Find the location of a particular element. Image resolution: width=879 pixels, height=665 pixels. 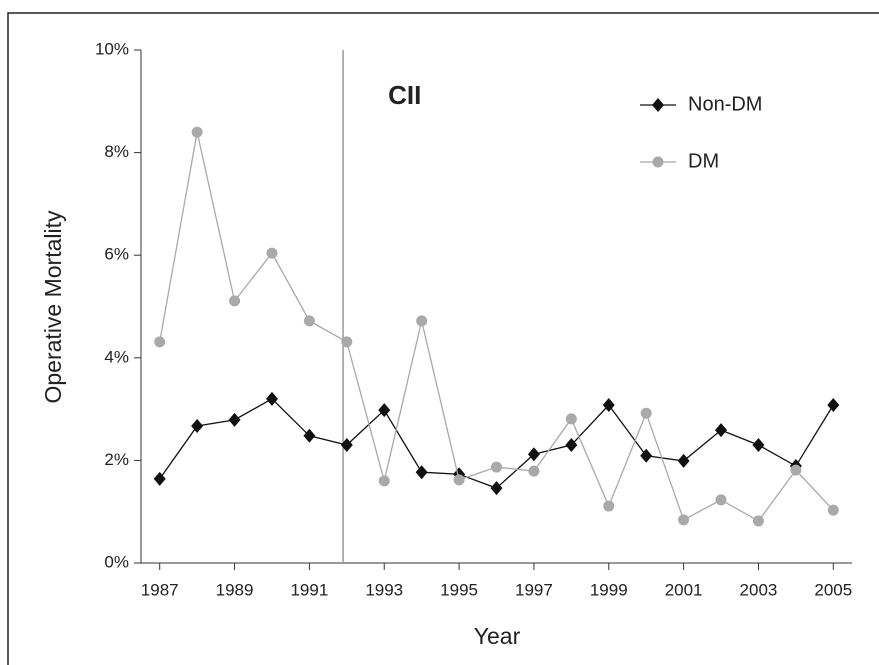

y-tick-label: 10% is located at coordinates (112, 48).